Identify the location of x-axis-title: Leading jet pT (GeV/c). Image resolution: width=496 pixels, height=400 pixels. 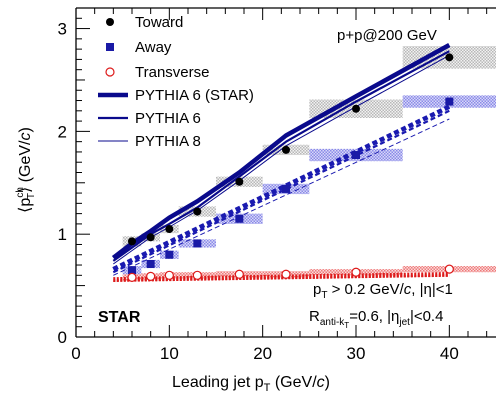
(251, 384).